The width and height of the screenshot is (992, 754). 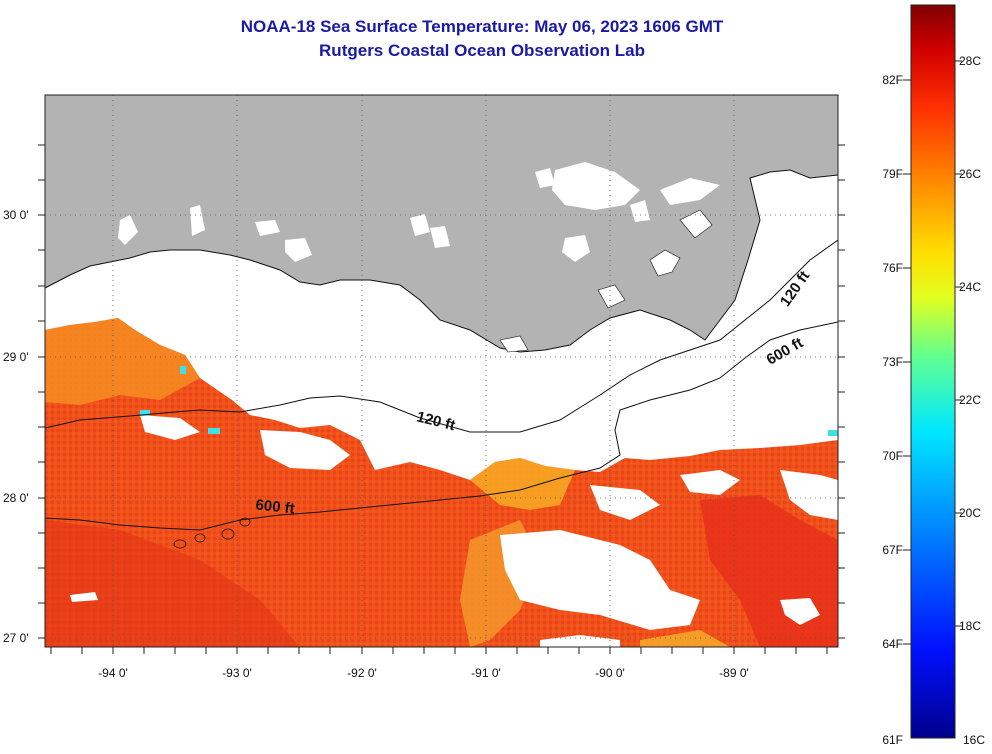 I want to click on colorbar-c-18: 18C, so click(x=970, y=626).